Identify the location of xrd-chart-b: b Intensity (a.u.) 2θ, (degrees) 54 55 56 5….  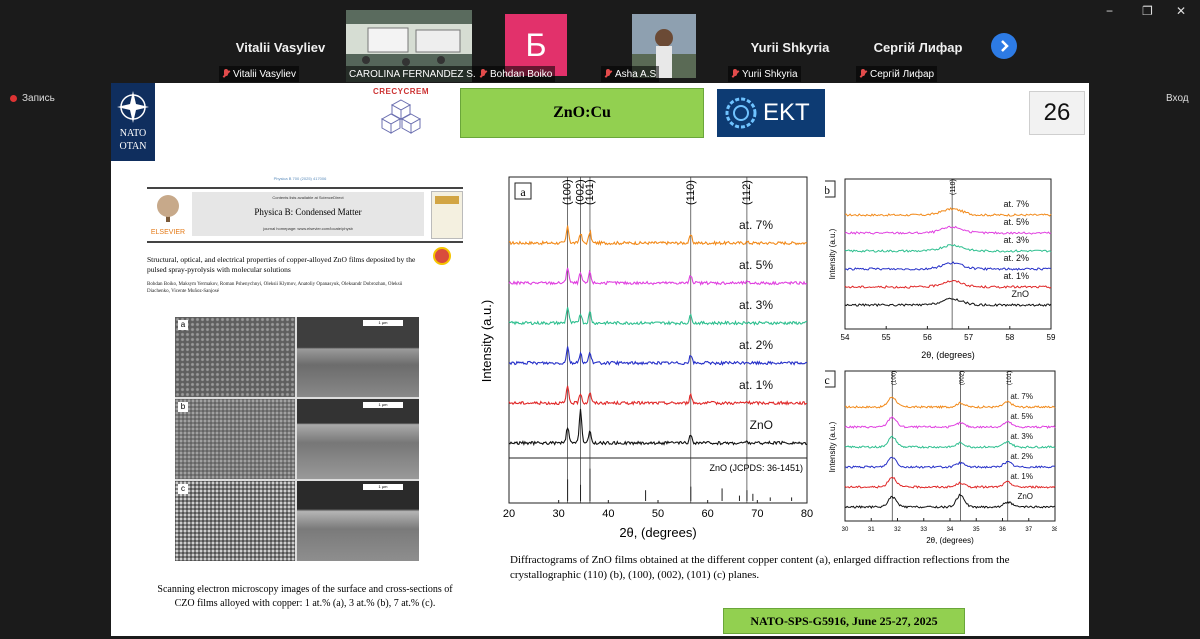
(940, 269).